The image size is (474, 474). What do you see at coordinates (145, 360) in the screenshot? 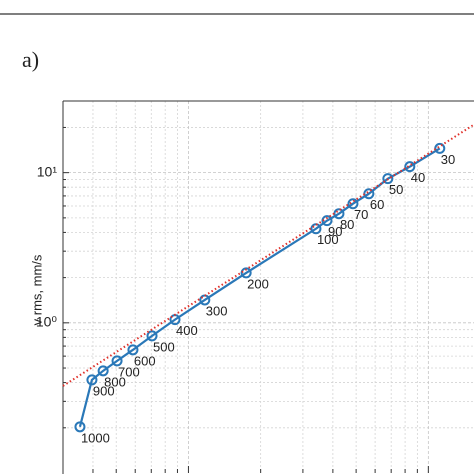
I see `point-label: 600` at bounding box center [145, 360].